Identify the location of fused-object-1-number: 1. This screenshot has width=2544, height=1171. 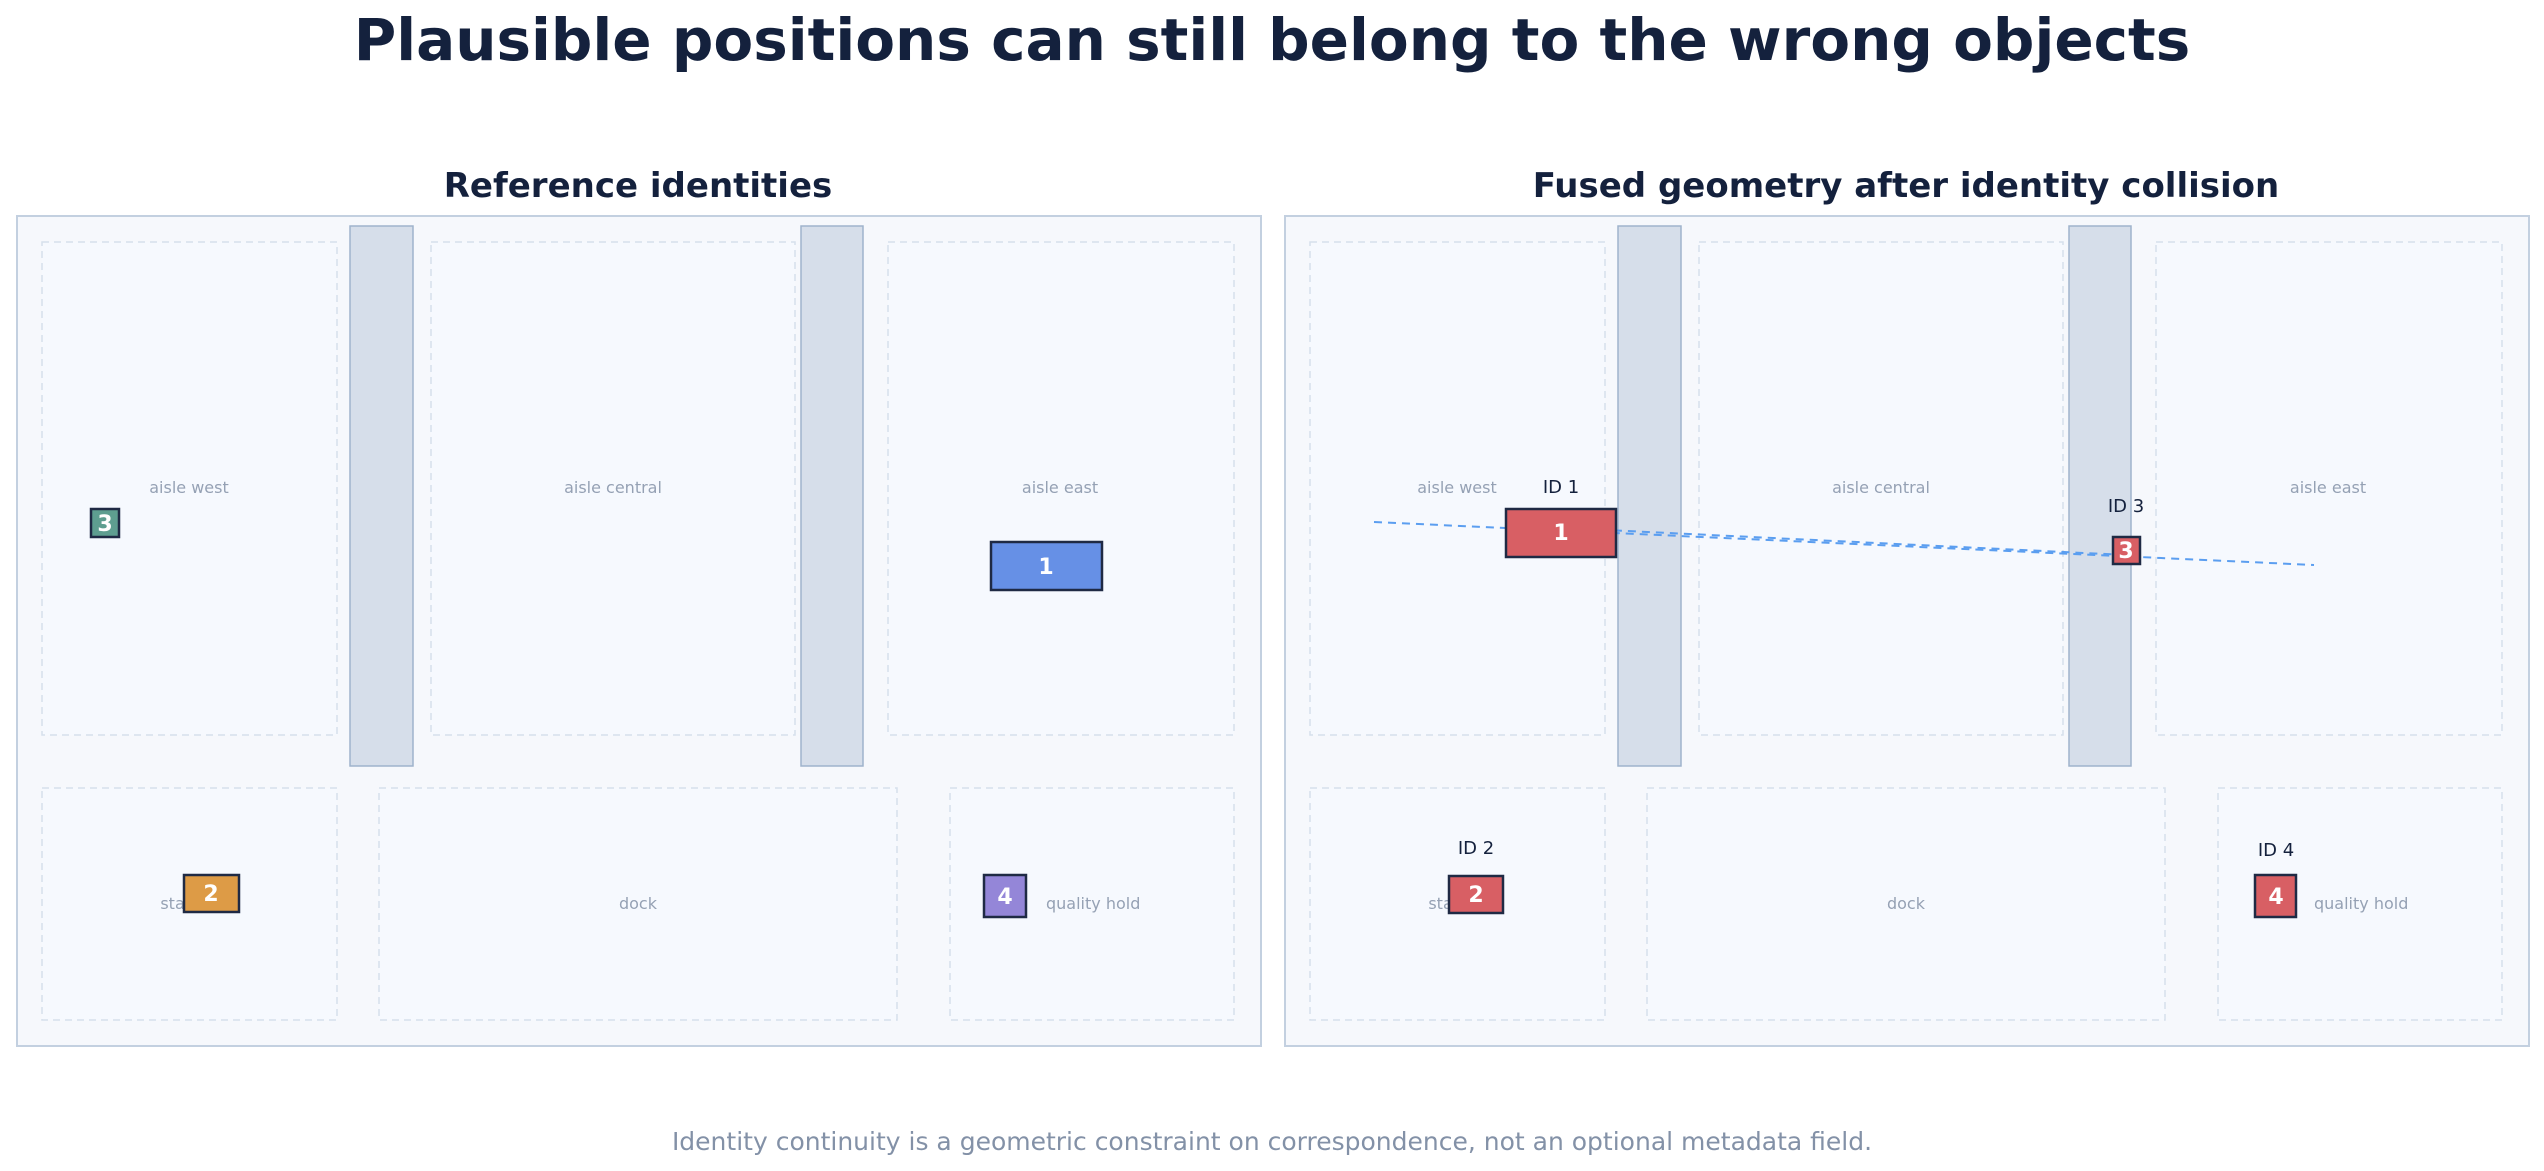
(1560, 533).